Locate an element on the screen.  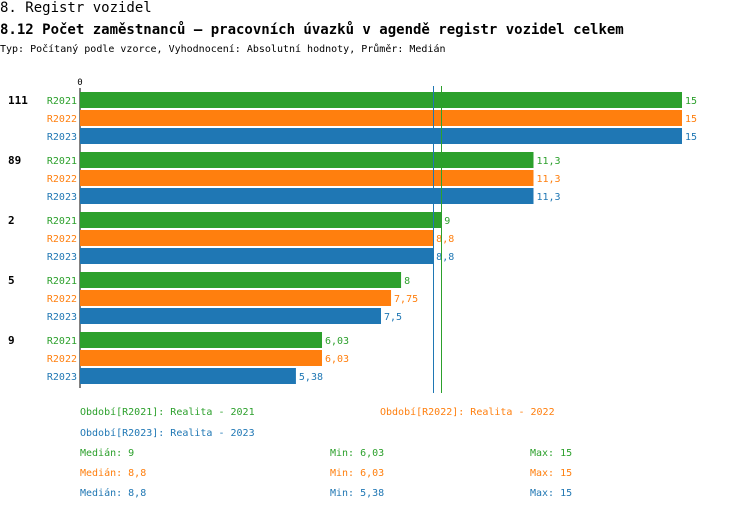
min-stat-r2022: Min: 6,03 is located at coordinates (357, 473).